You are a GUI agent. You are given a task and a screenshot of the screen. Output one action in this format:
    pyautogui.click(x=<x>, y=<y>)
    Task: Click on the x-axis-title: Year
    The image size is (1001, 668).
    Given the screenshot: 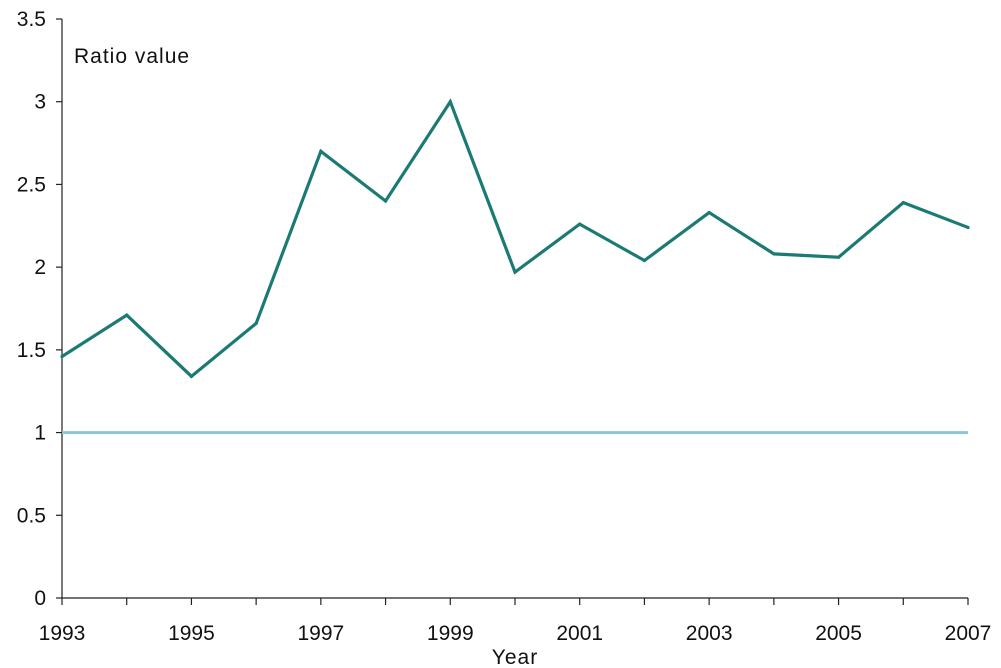 What is the action you would take?
    pyautogui.click(x=515, y=657)
    